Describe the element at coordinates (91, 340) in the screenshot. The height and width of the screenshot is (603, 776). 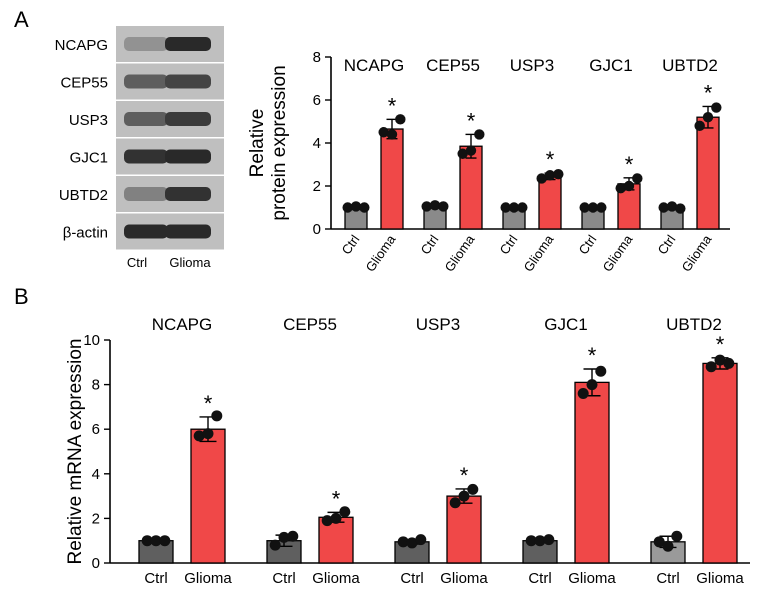
I see `y-tick-label: 10` at that location.